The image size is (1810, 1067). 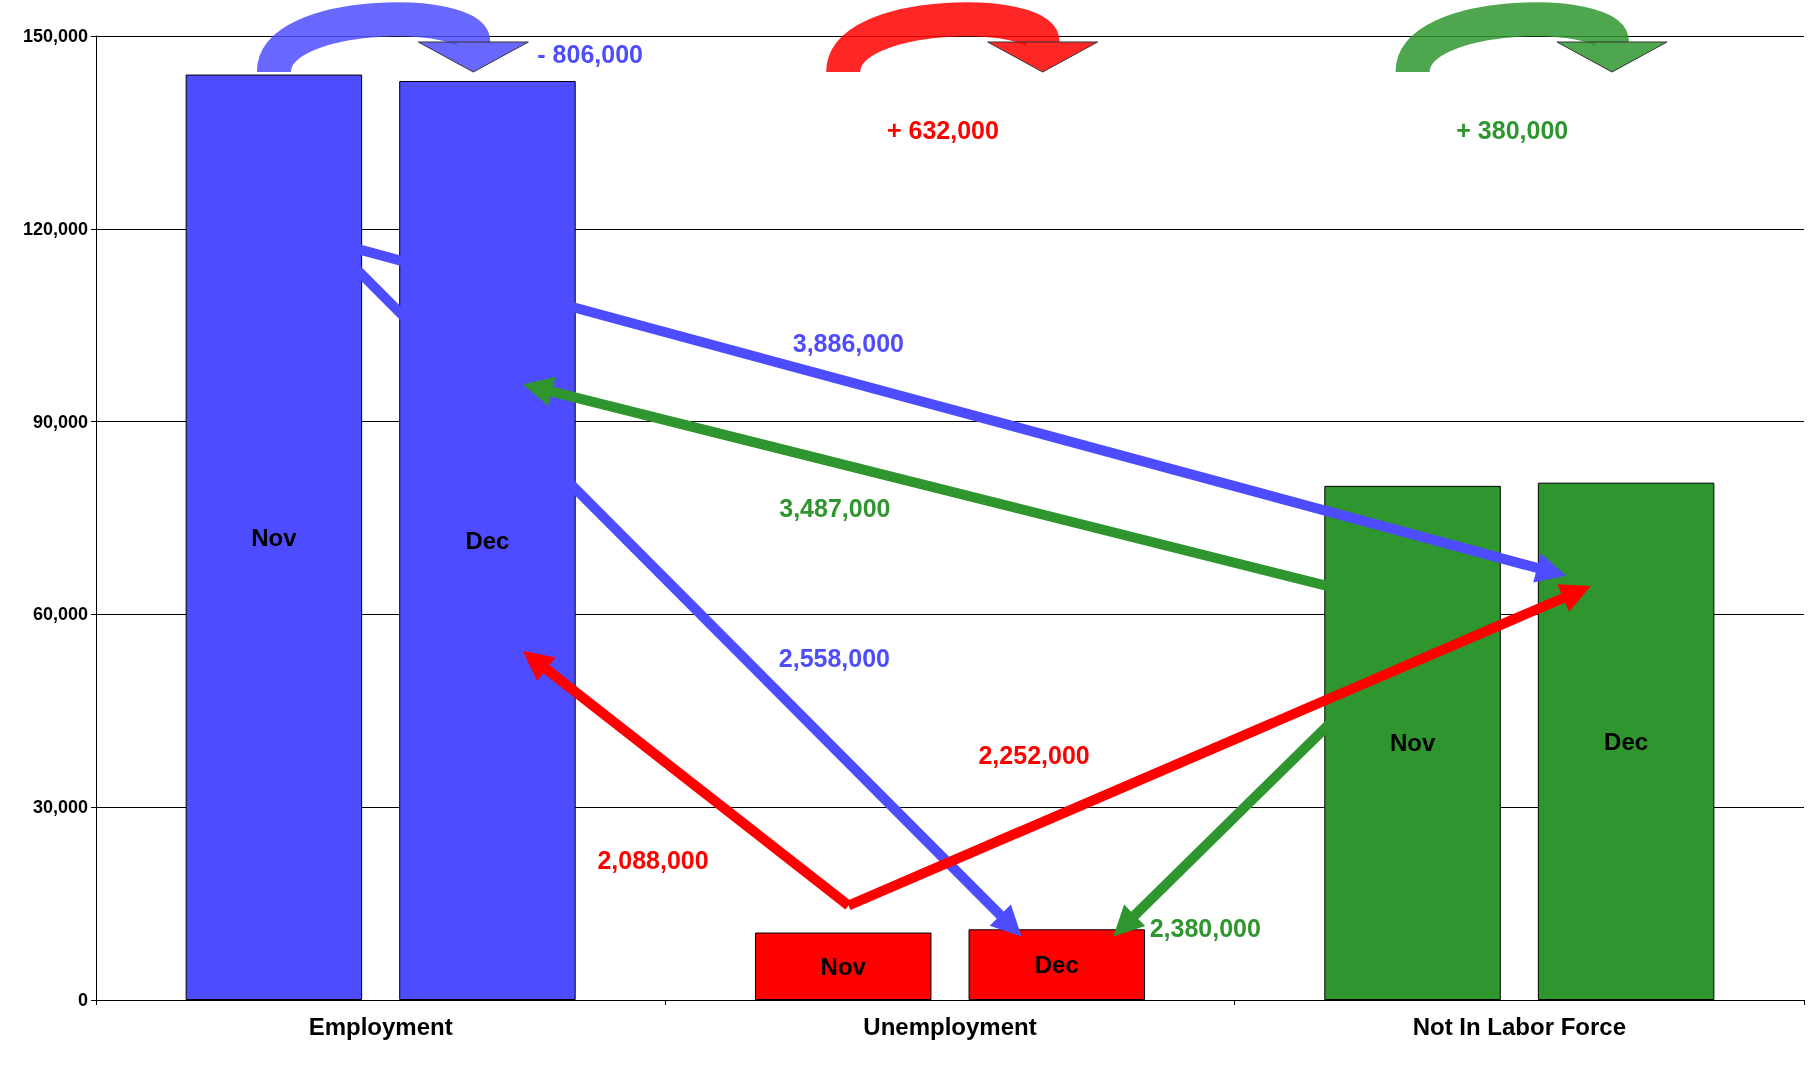 I want to click on annotation: 3,487,000, so click(x=835, y=508).